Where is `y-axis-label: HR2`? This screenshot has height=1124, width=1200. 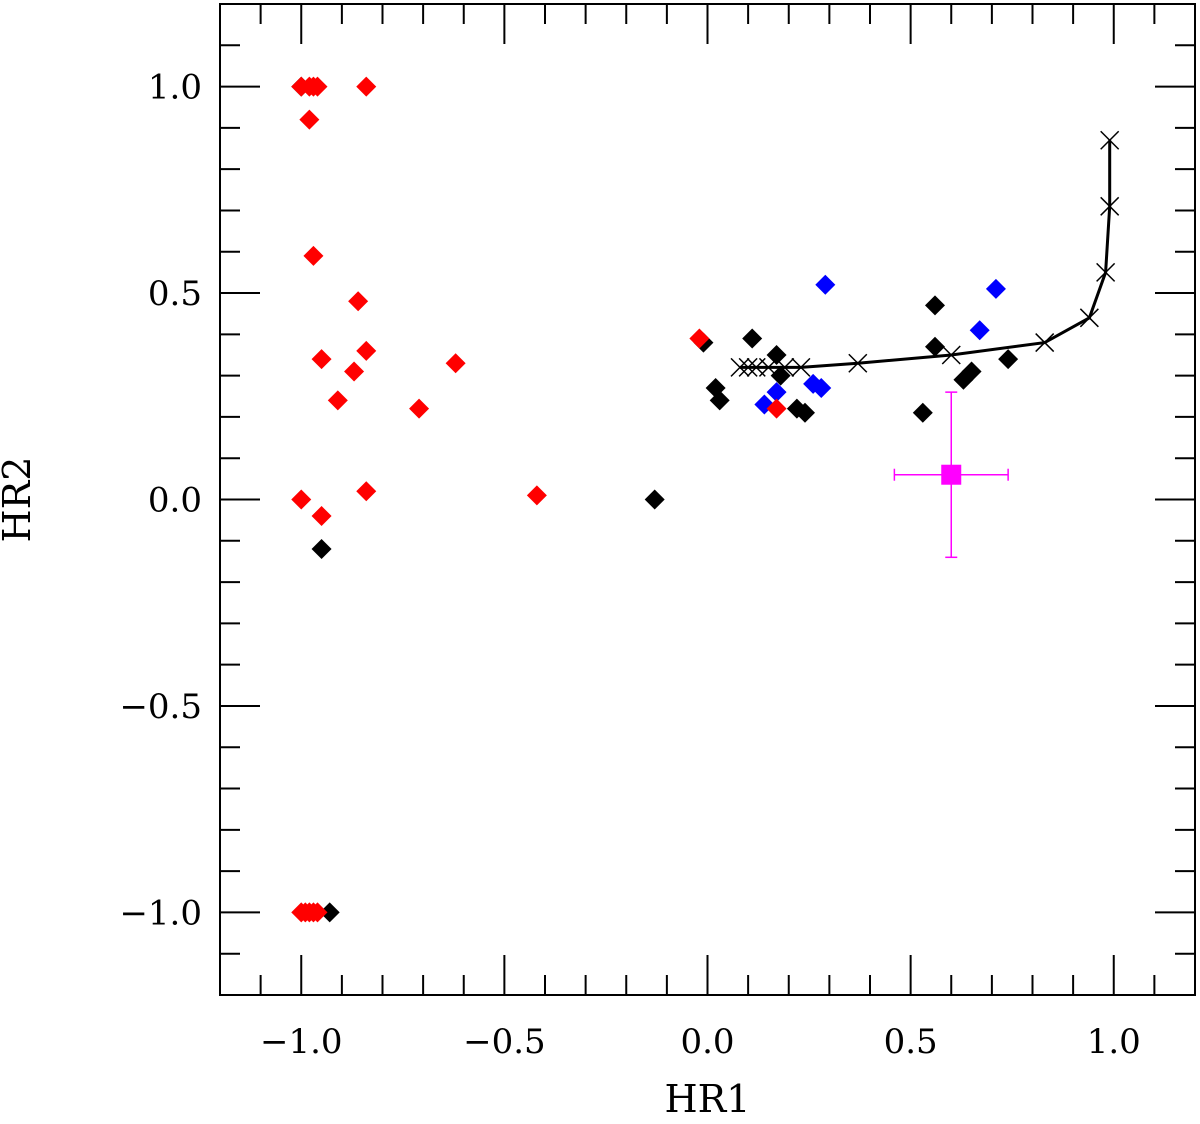 y-axis-label: HR2 is located at coordinates (19, 500).